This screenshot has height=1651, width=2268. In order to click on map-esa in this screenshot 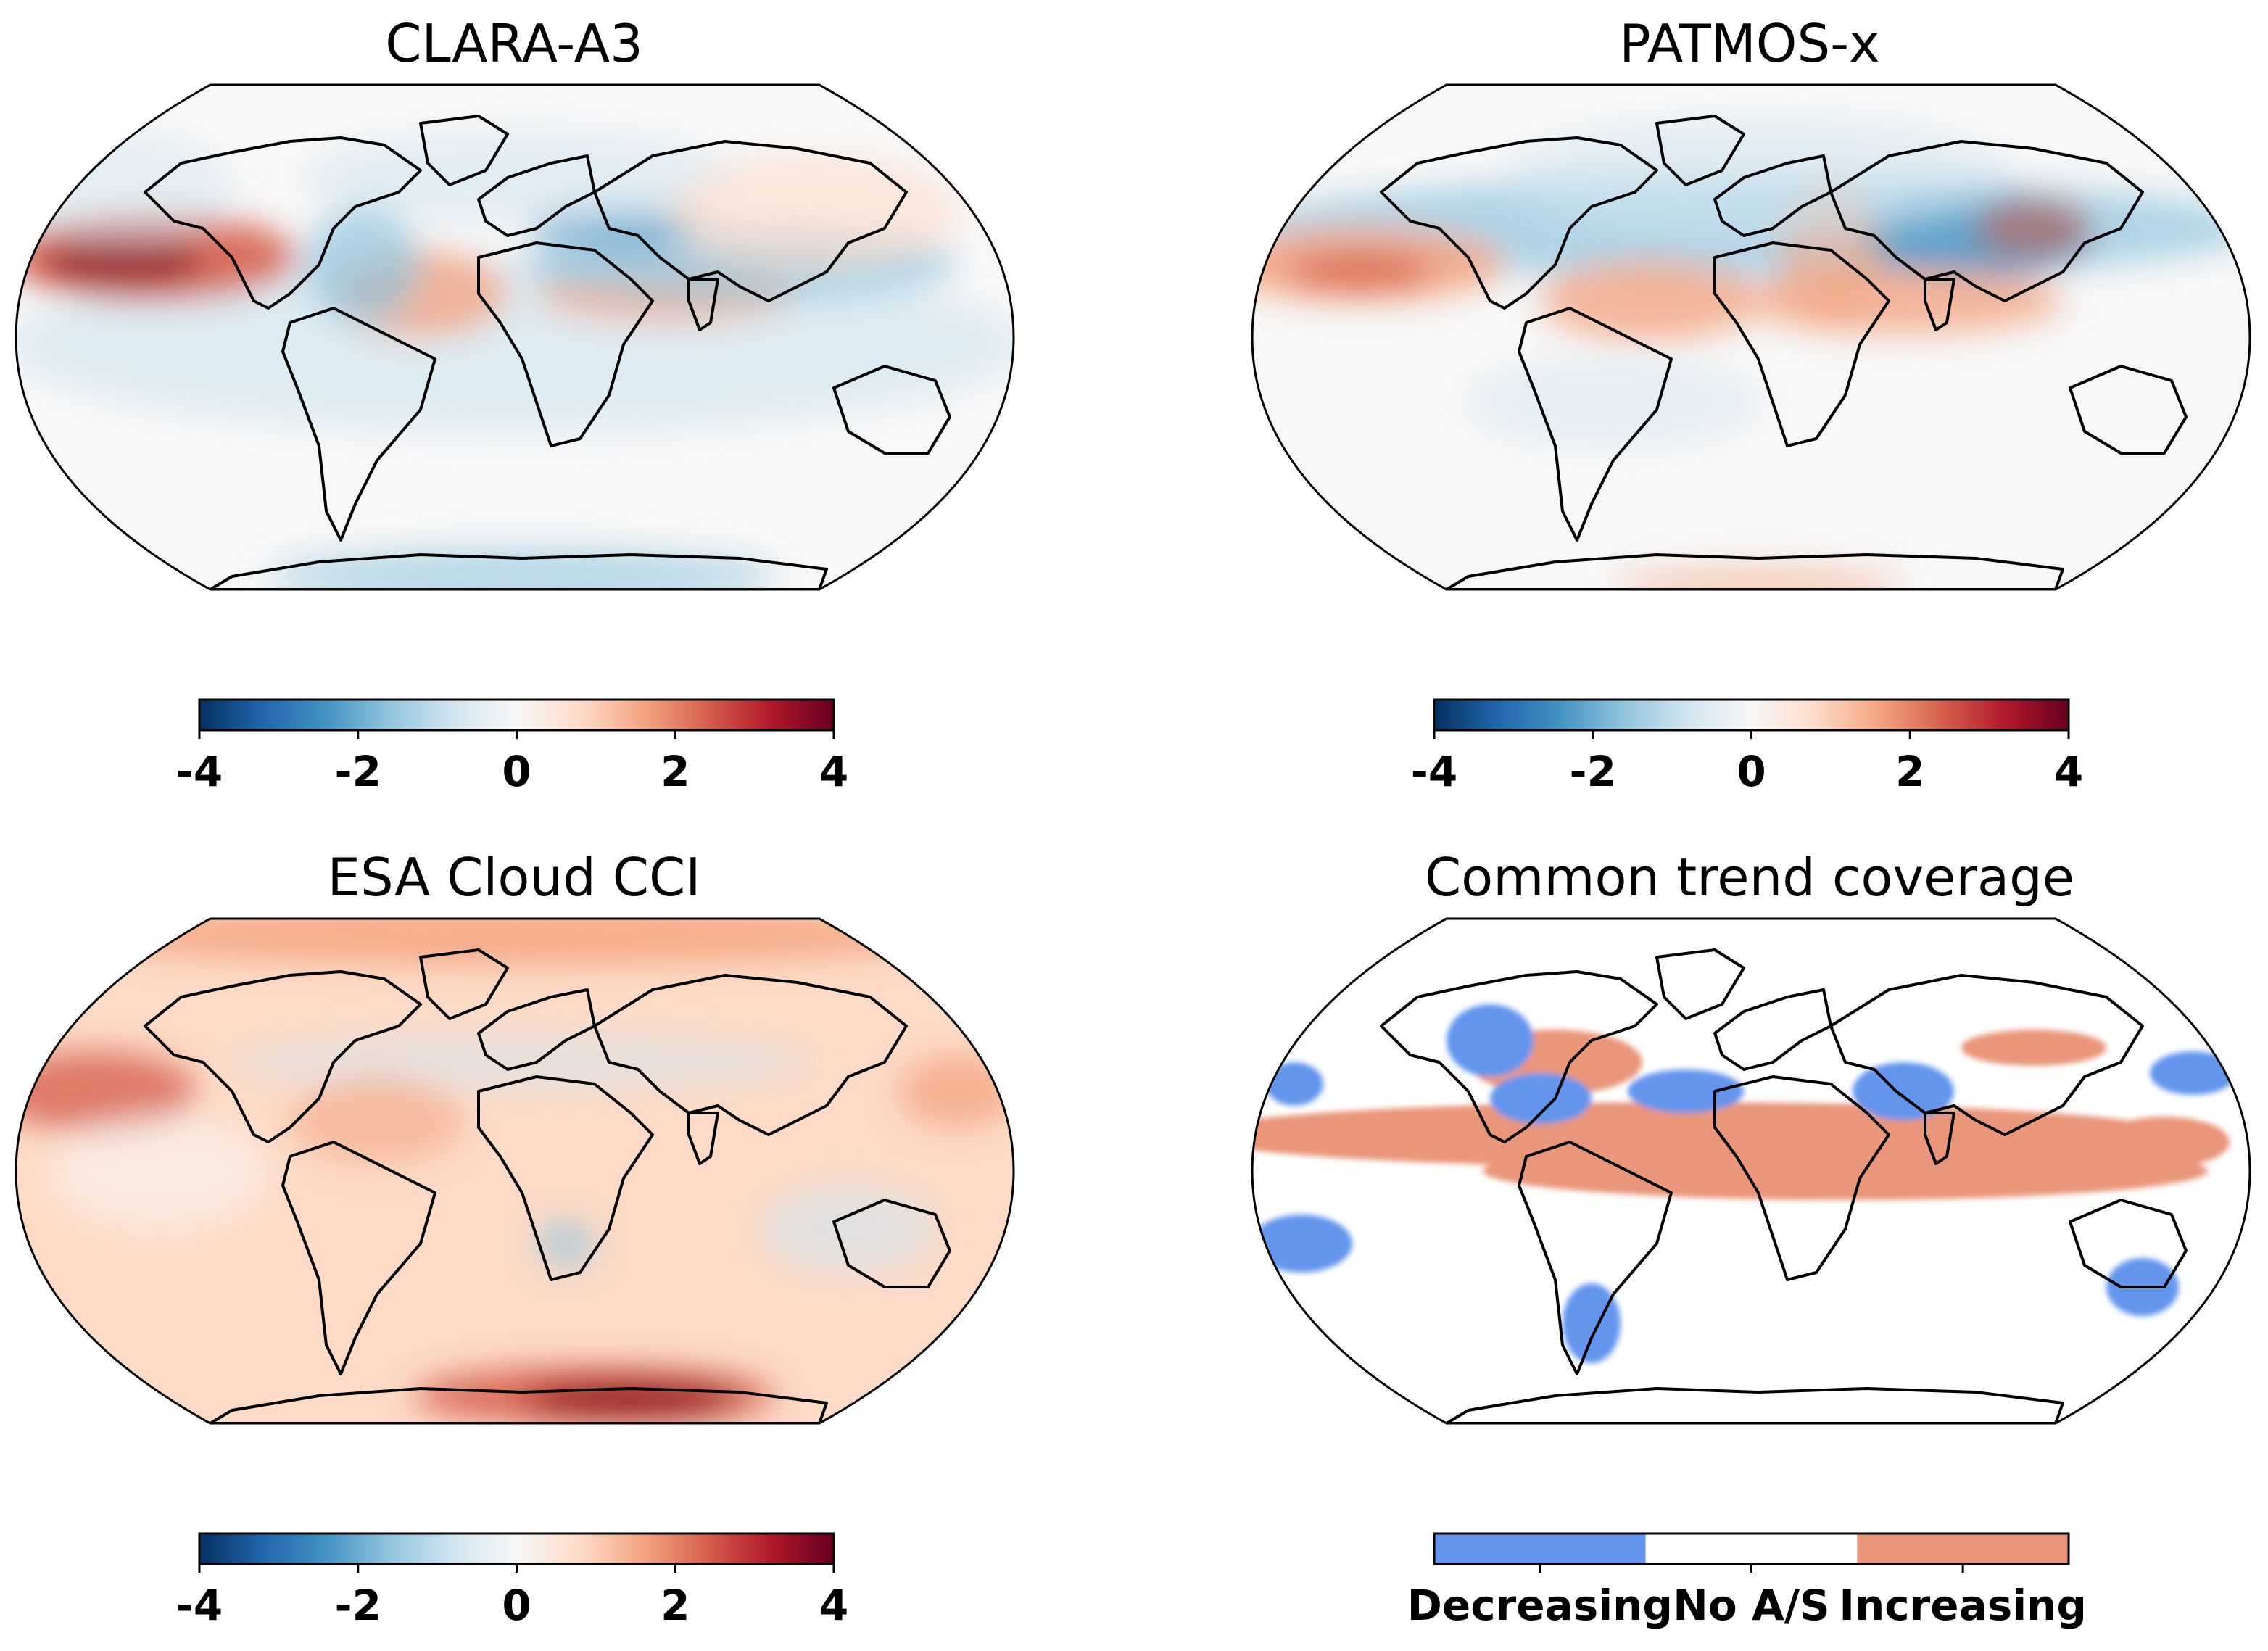, I will do `click(515, 1171)`.